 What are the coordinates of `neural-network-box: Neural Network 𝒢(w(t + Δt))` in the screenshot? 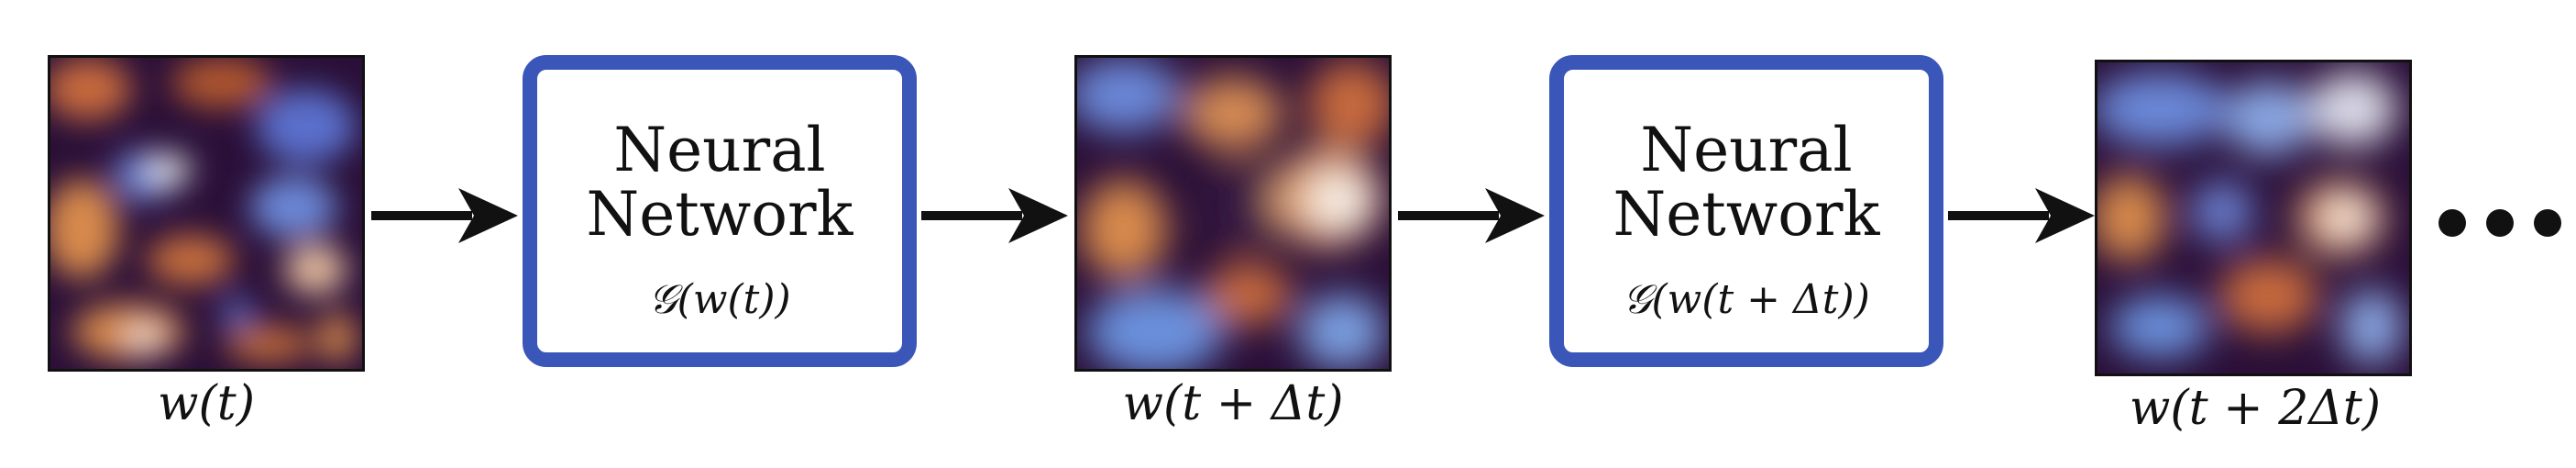 It's located at (1746, 211).